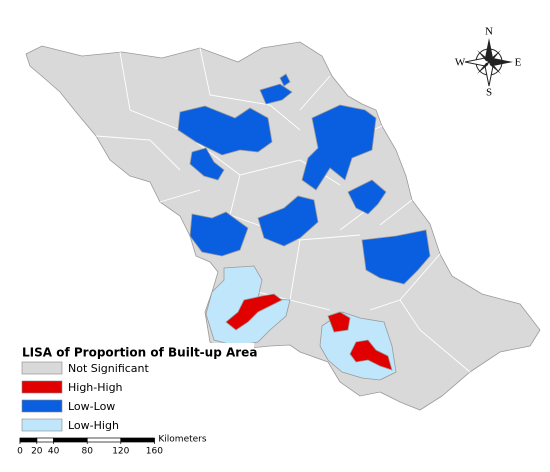 Image resolution: width=550 pixels, height=472 pixels. What do you see at coordinates (112, 446) in the screenshot?
I see `scale-bar: 0 20 40 80 120 160 Kilometers` at bounding box center [112, 446].